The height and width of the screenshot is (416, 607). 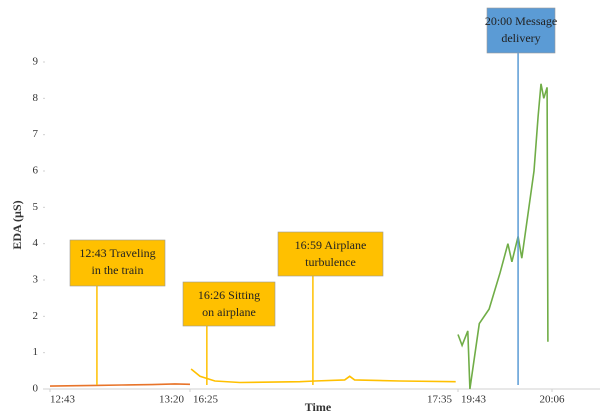 What do you see at coordinates (63, 400) in the screenshot?
I see `x-tick-label: 12:43` at bounding box center [63, 400].